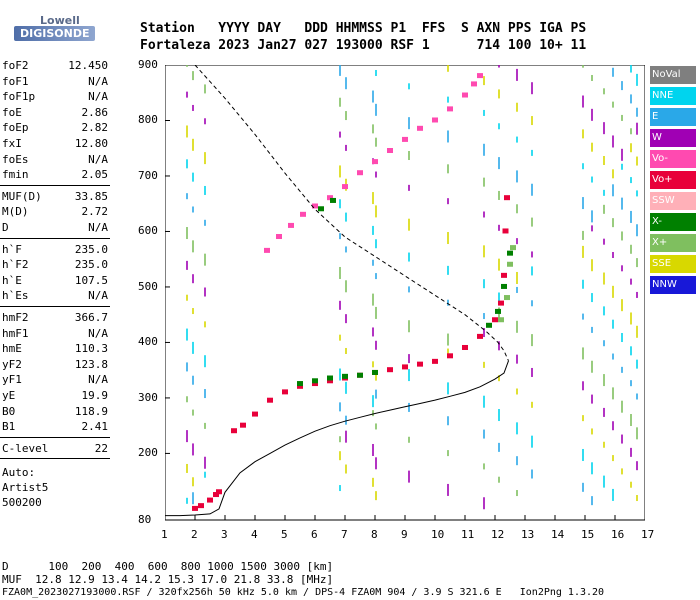 This screenshot has height=600, width=700. I want to click on x-tick-label: 8, so click(374, 534).